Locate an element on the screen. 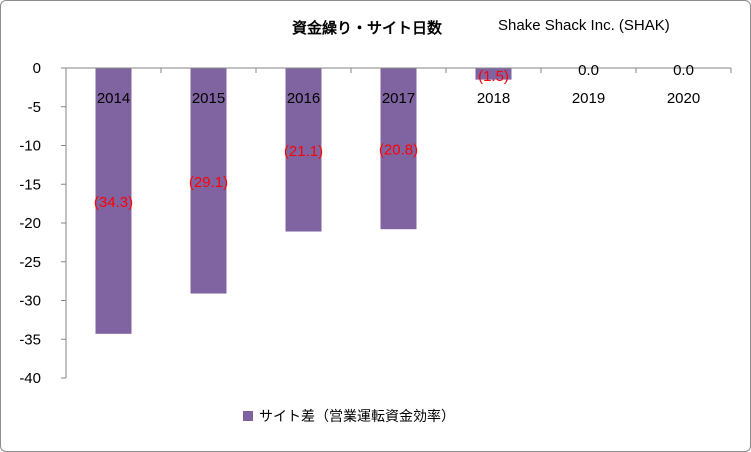 The height and width of the screenshot is (452, 751). y-tick-label: -5 is located at coordinates (34, 107).